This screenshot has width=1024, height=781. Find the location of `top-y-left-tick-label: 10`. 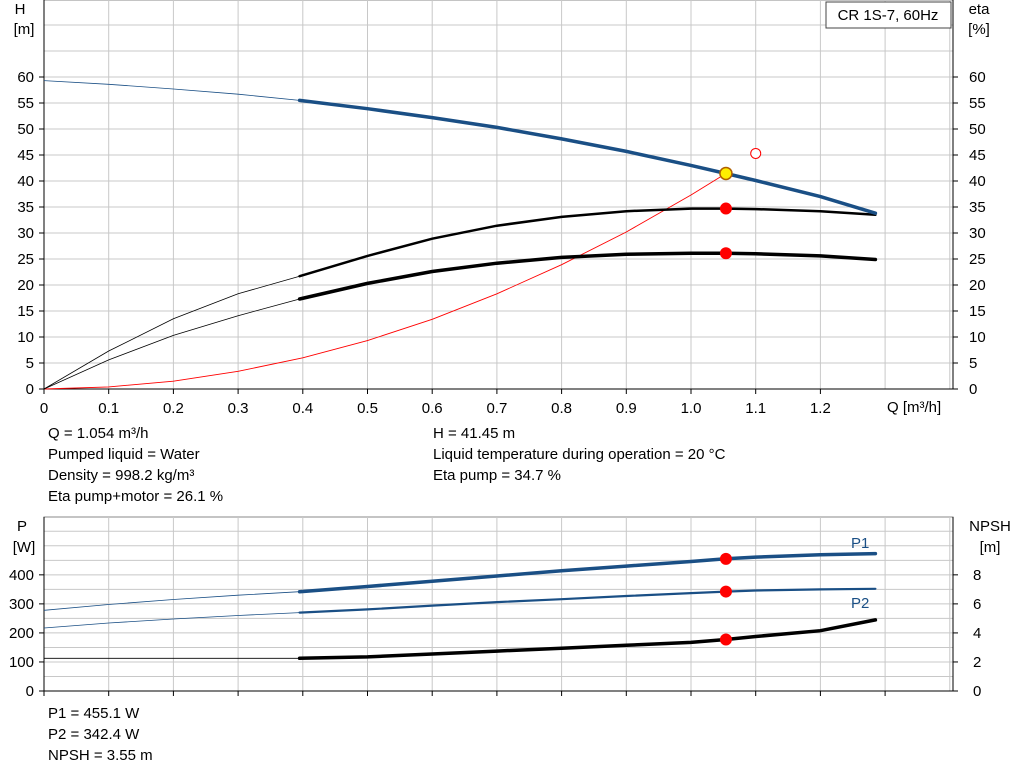

top-y-left-tick-label: 10 is located at coordinates (25, 337).